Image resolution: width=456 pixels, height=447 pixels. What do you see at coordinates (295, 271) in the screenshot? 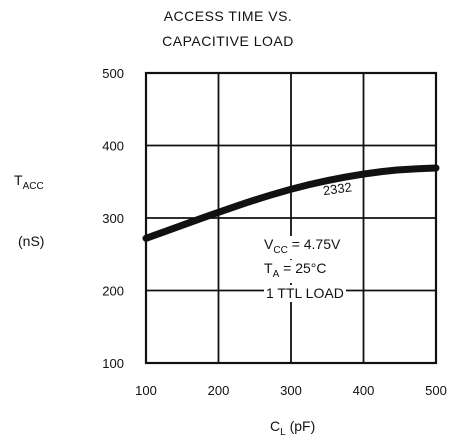
I see `condition-ta: TA = 25°C` at bounding box center [295, 271].